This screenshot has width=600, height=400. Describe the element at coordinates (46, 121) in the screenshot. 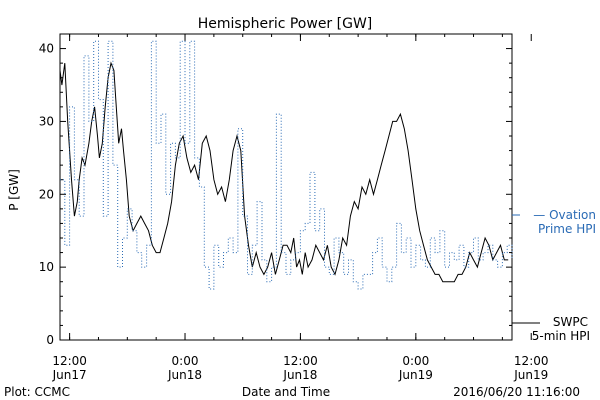

I see `y-tick-label: 30` at that location.